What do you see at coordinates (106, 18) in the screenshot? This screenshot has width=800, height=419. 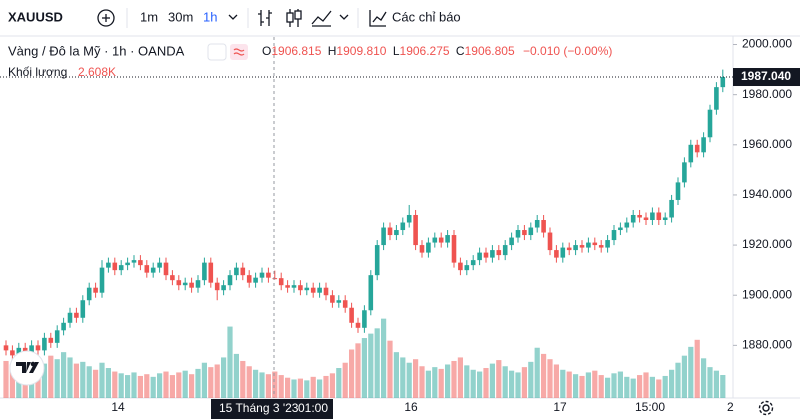 I see `add-symbol` at bounding box center [106, 18].